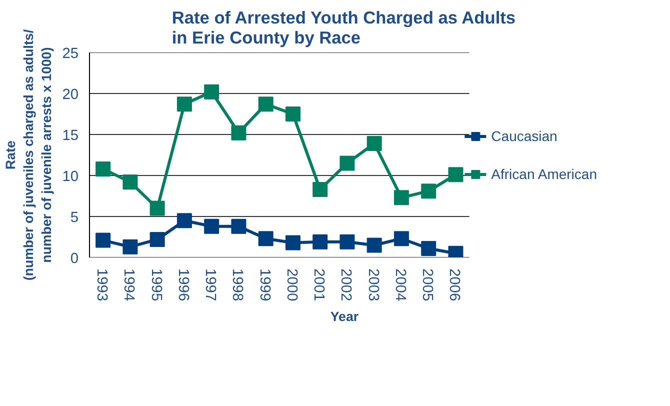  I want to click on y-tick-label: 0, so click(74, 259).